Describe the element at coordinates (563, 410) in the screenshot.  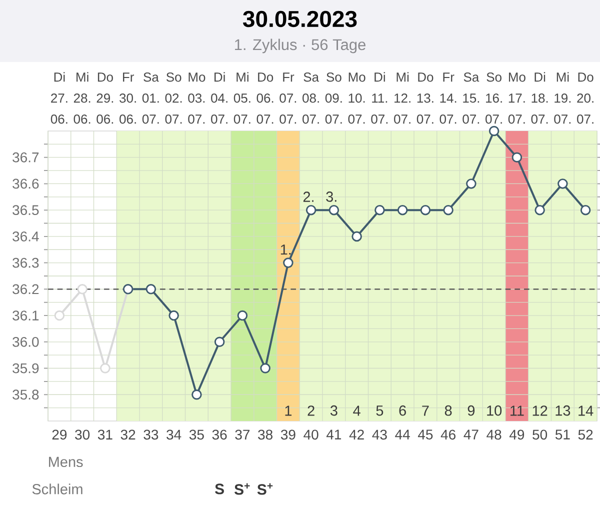
I see `annotation: 13` at that location.